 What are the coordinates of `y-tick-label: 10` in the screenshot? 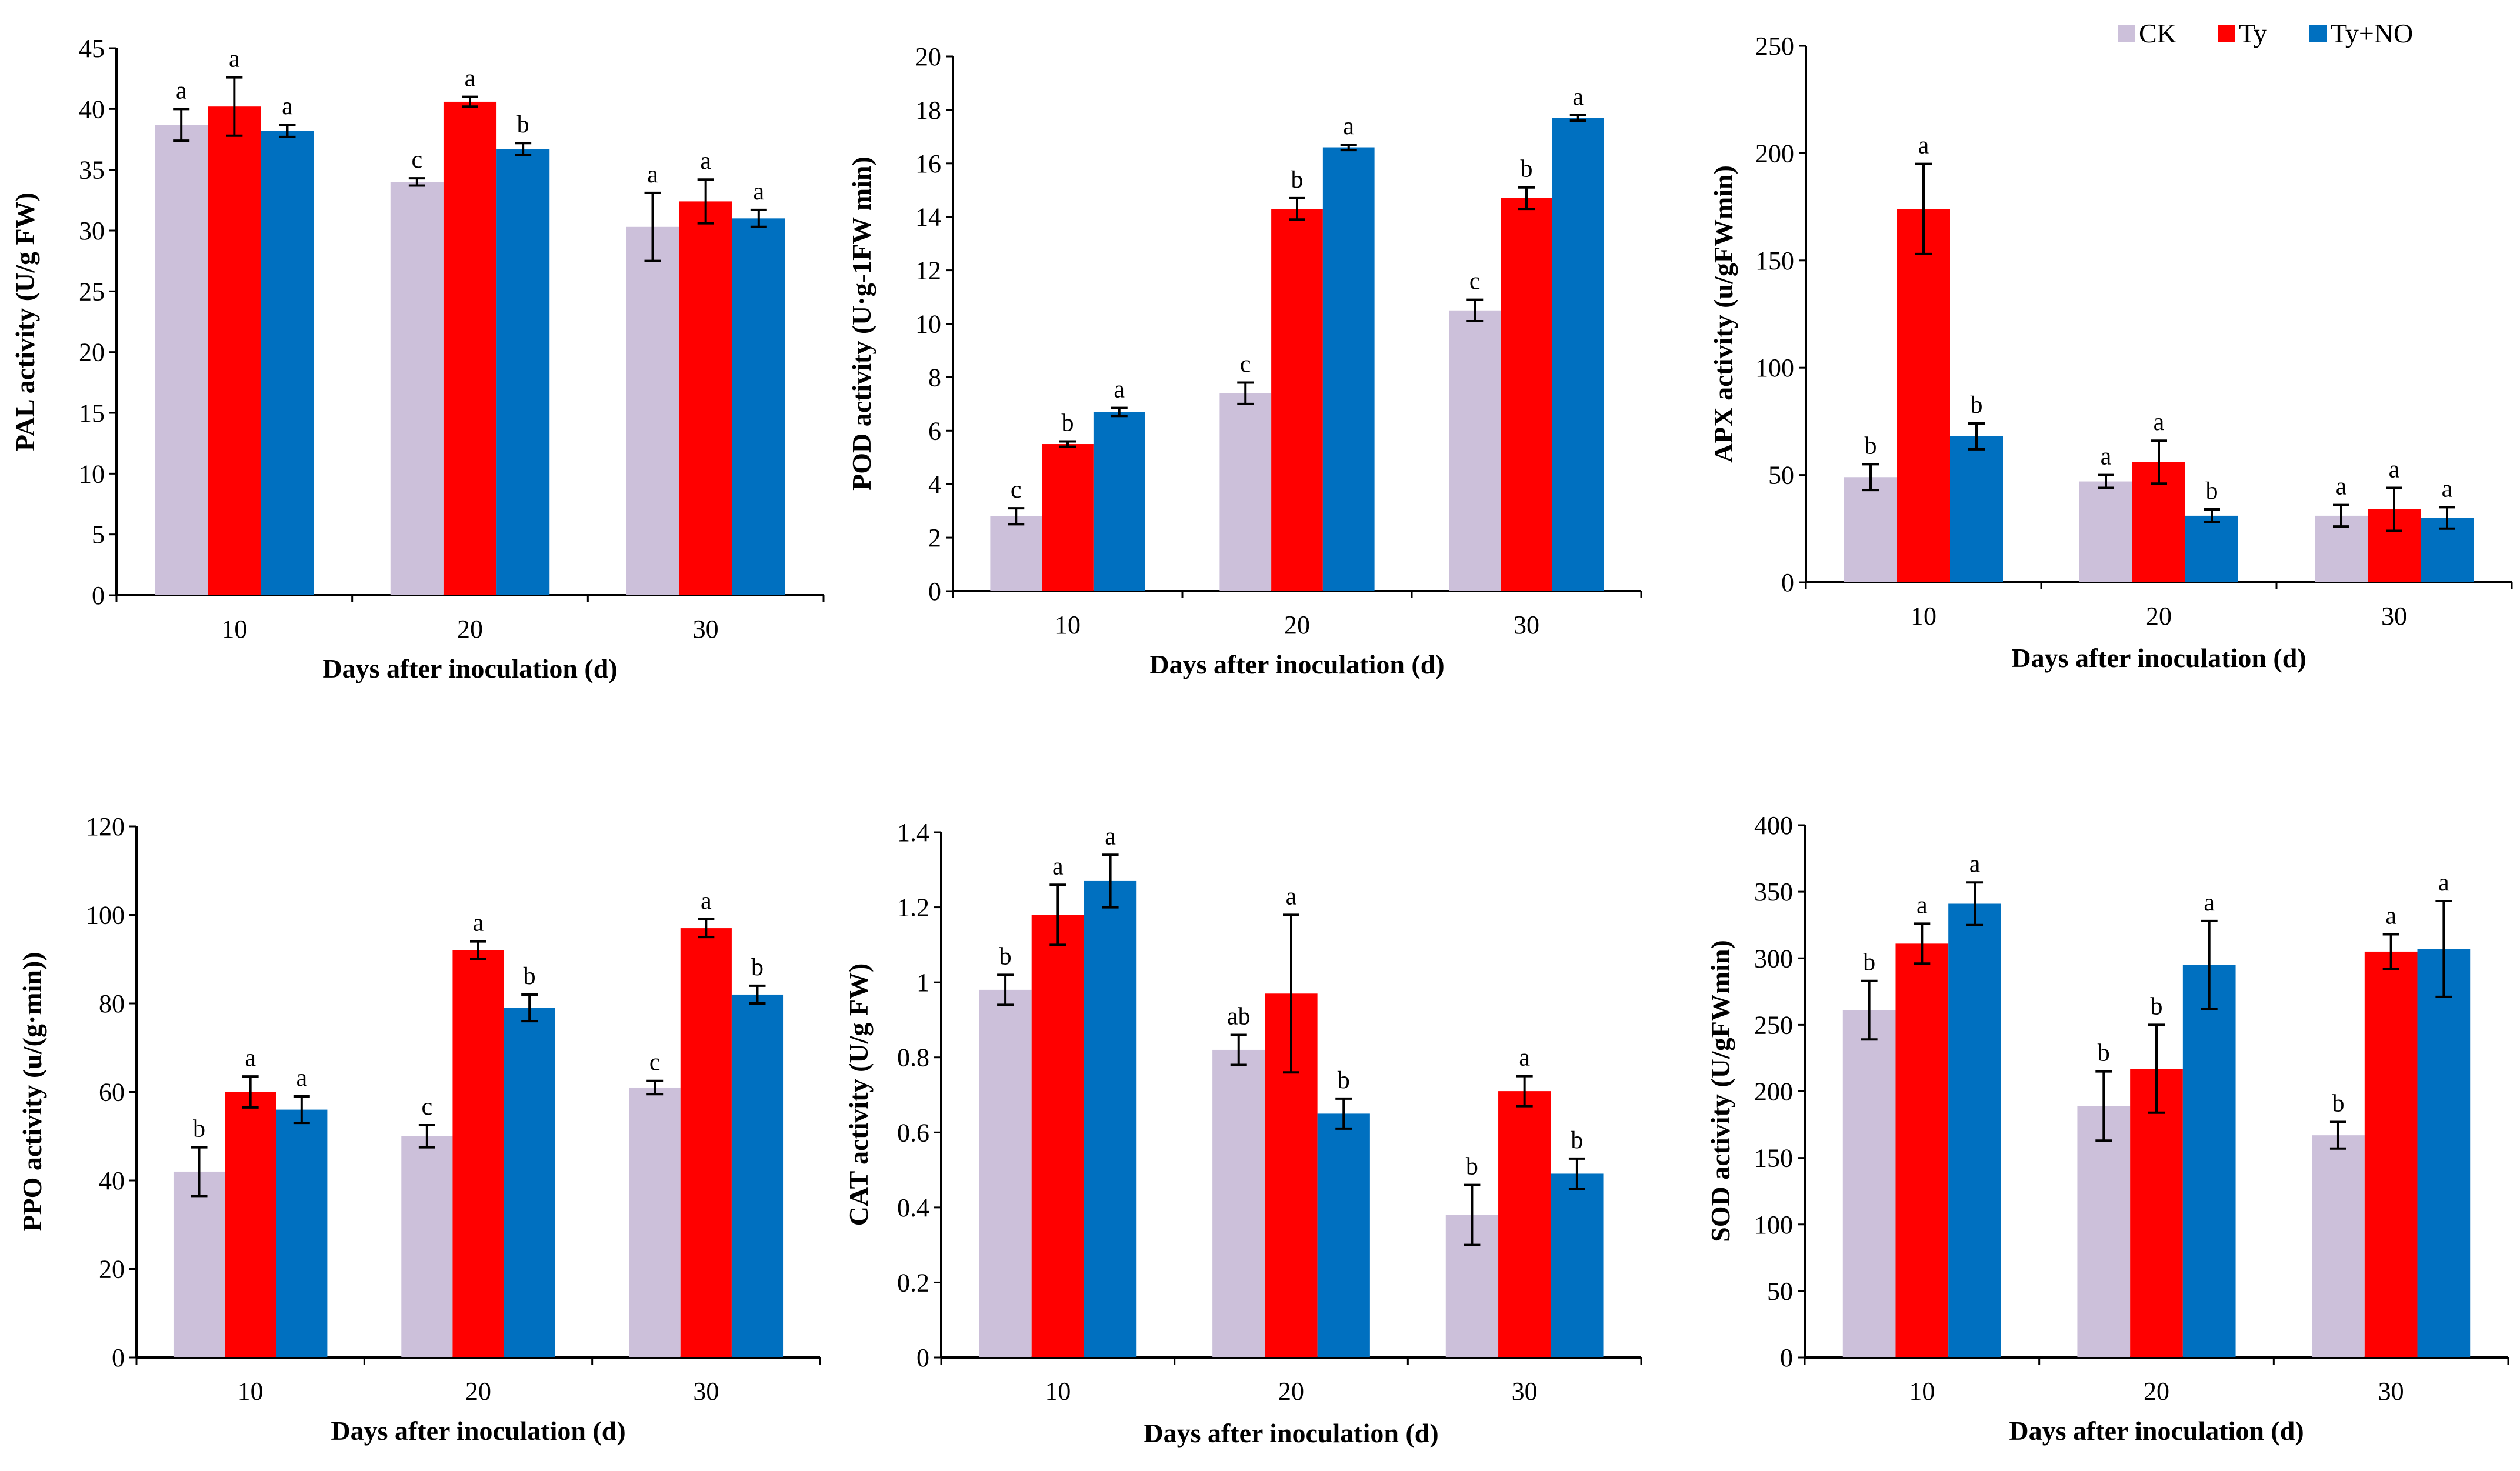 It's located at (928, 324).